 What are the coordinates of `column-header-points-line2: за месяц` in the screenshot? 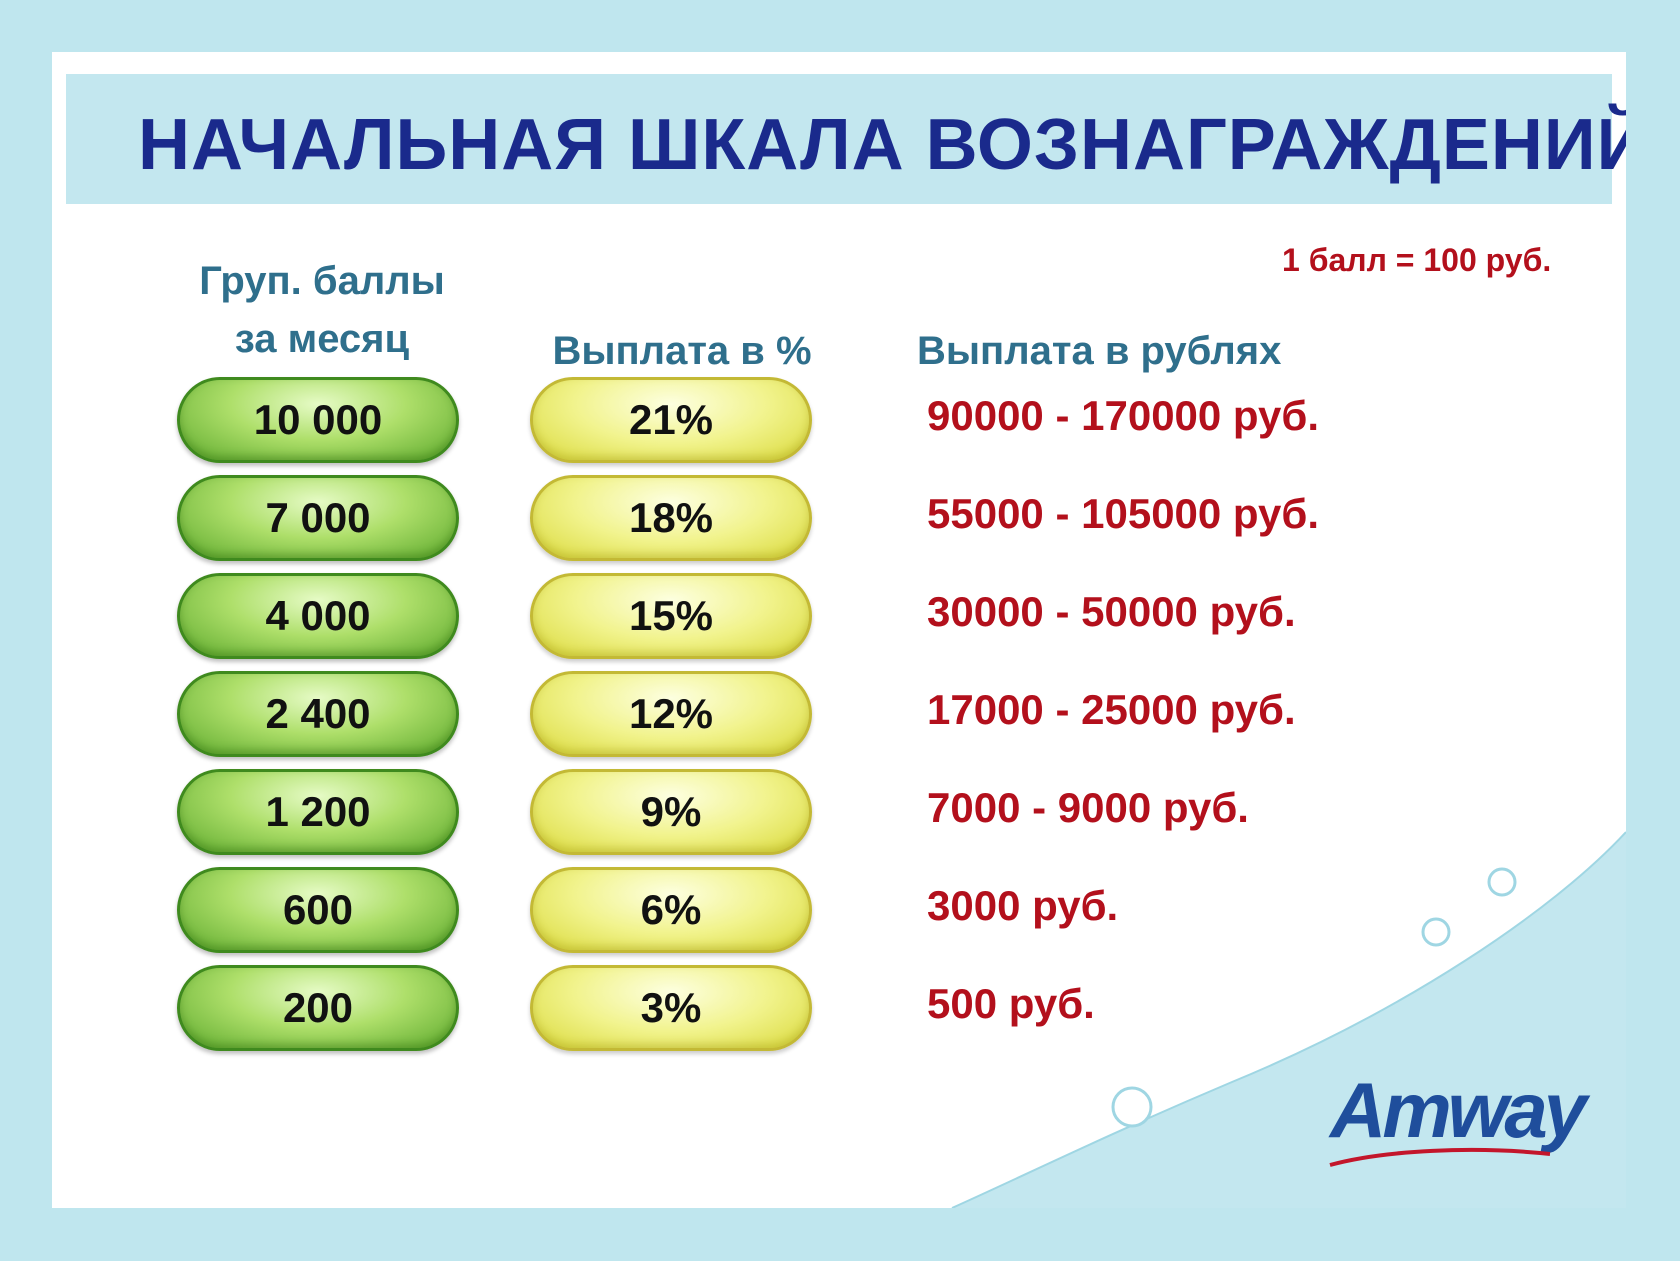 It's located at (322, 339).